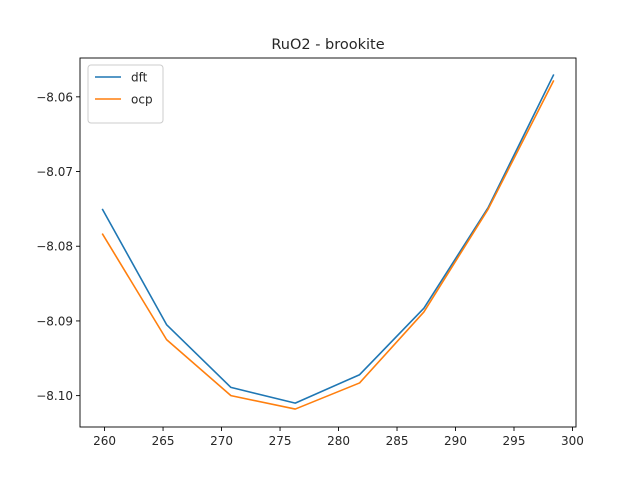  What do you see at coordinates (54, 247) in the screenshot?
I see `y-tick-label: −8.08` at bounding box center [54, 247].